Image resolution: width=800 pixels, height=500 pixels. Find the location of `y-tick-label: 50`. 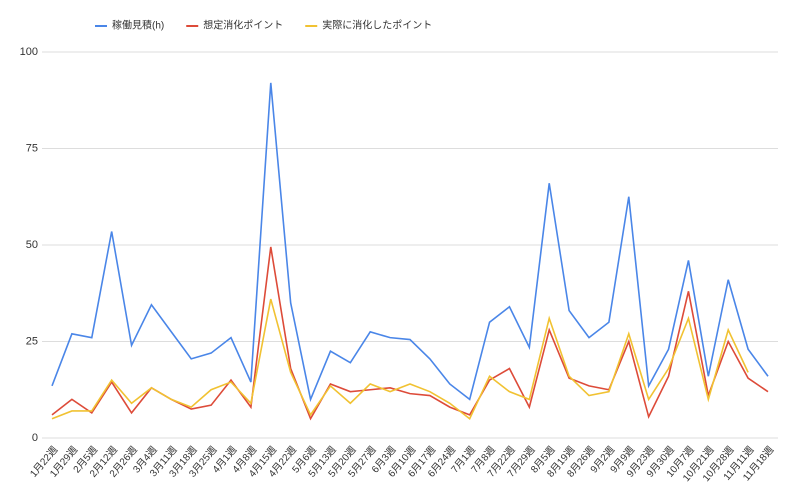

y-tick-label: 50 is located at coordinates (32, 245).